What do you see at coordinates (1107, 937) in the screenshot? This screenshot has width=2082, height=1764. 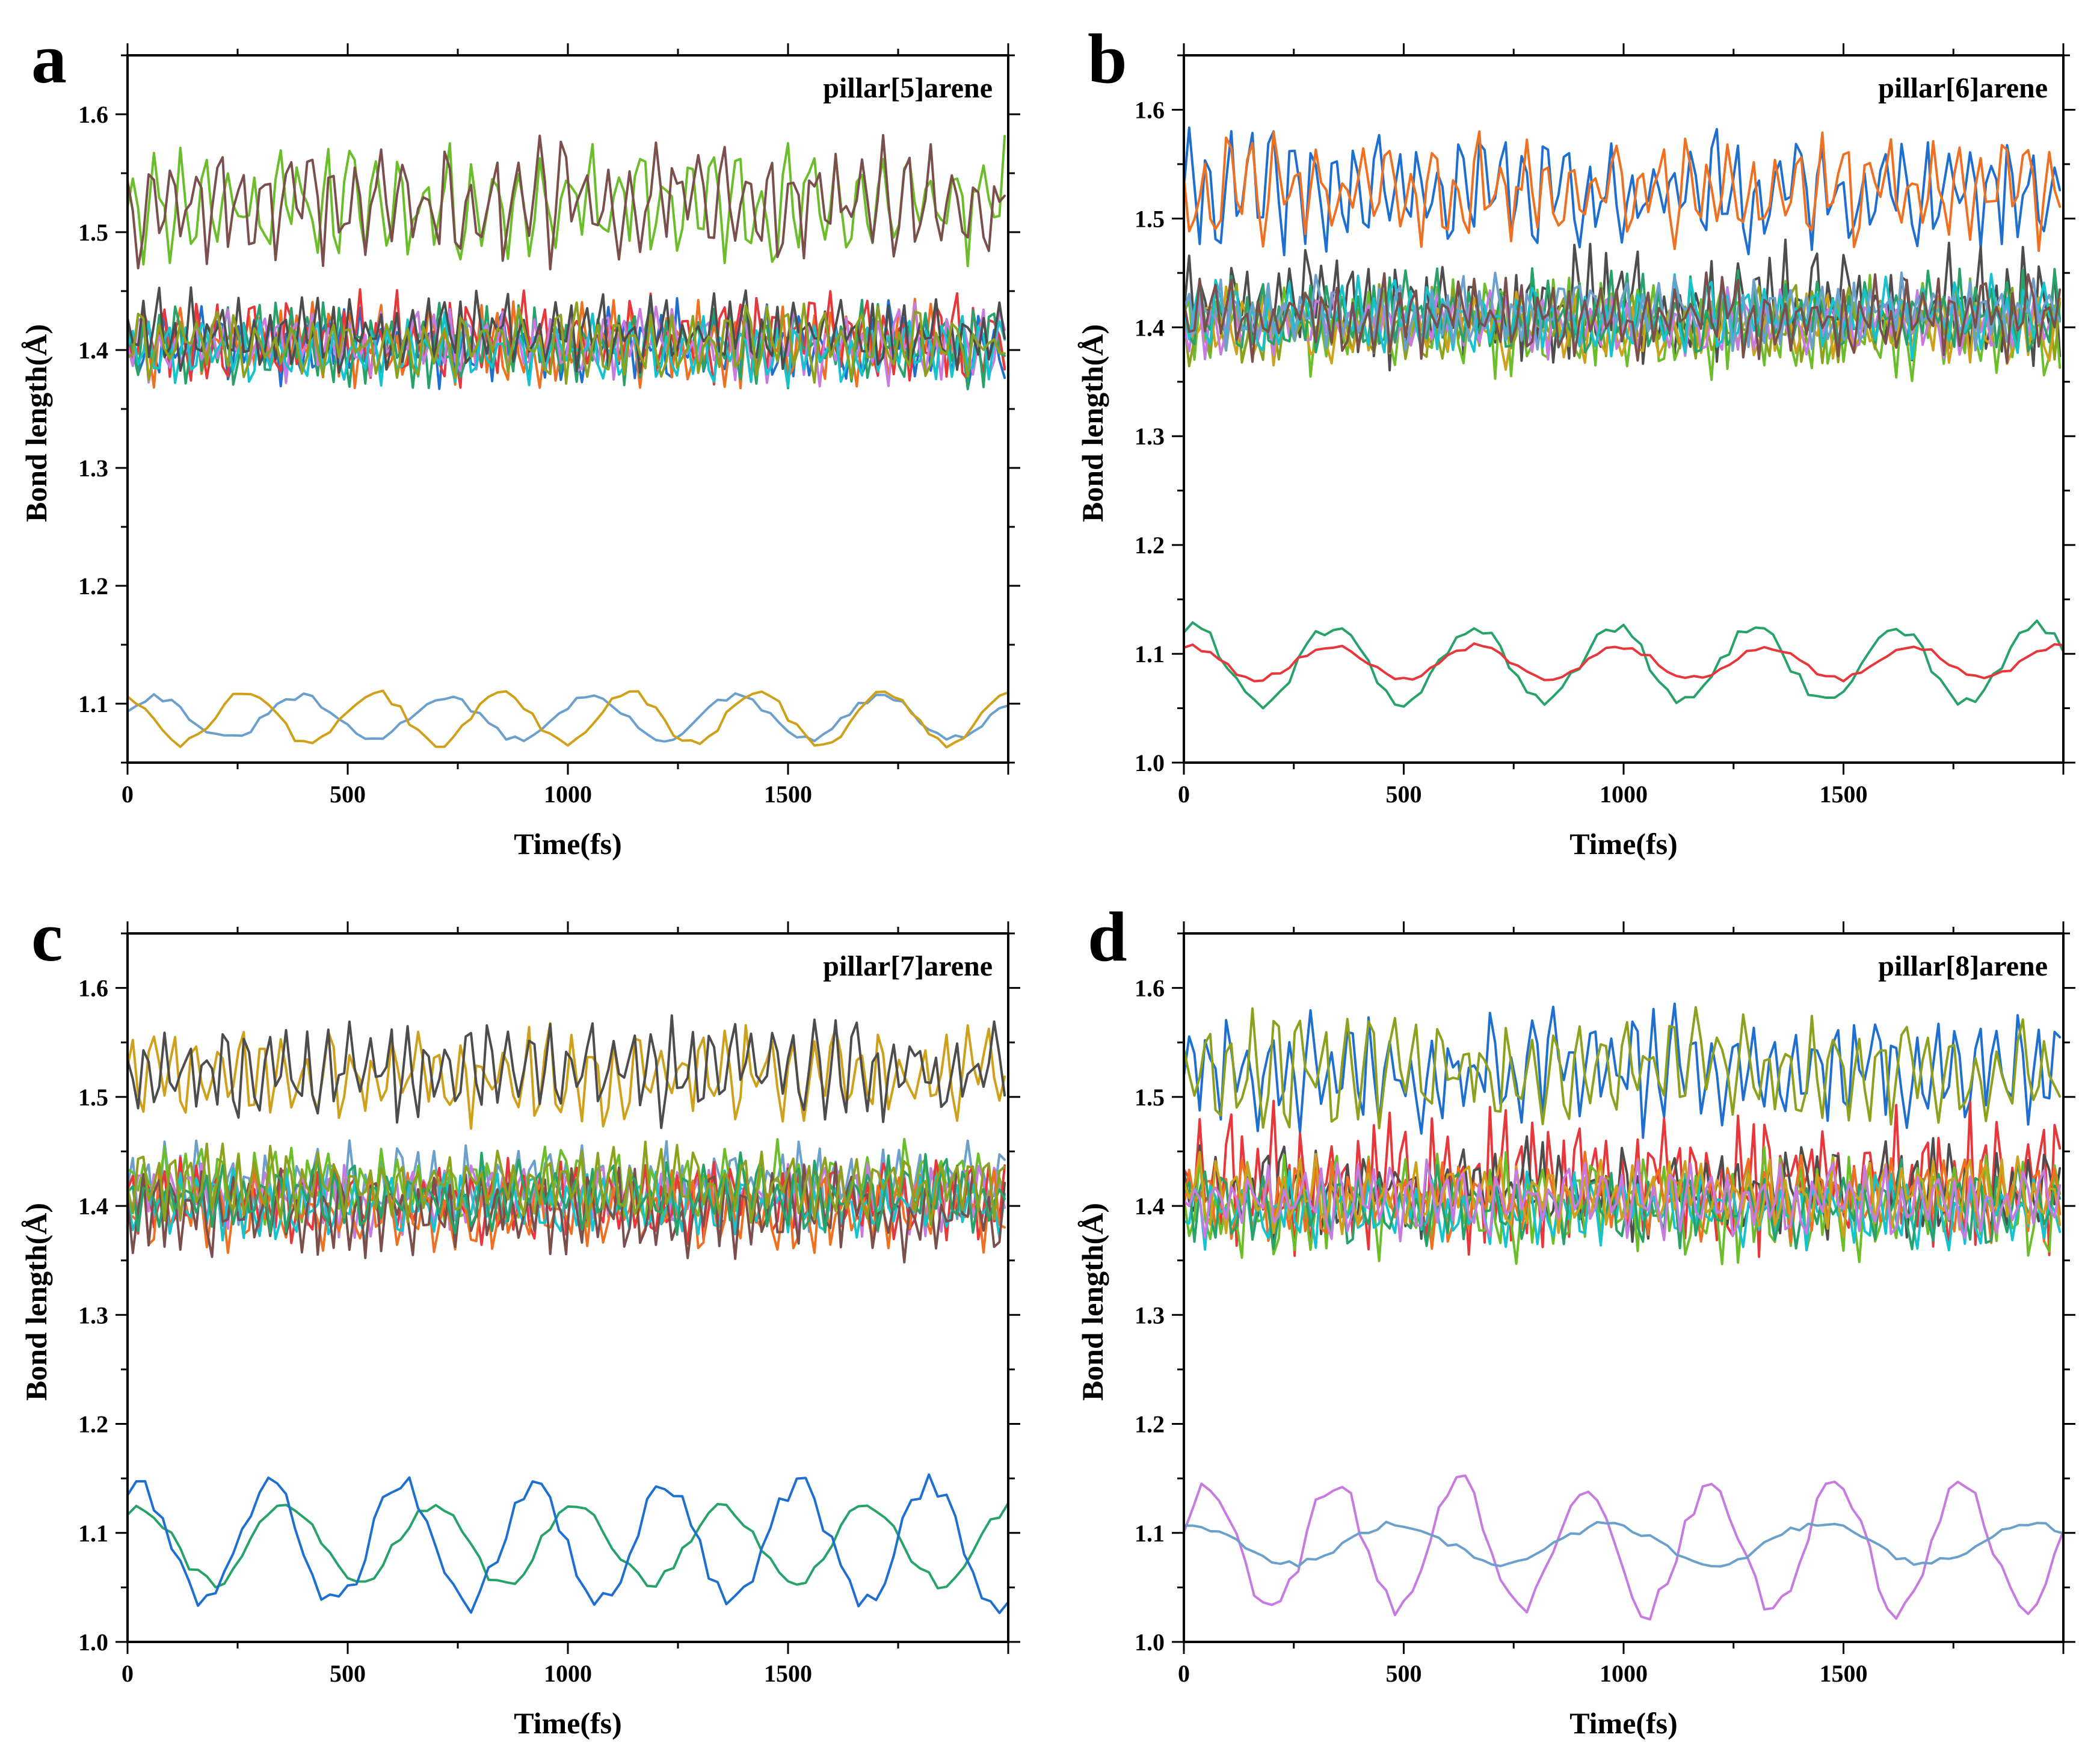 I see `panel-letter: d` at bounding box center [1107, 937].